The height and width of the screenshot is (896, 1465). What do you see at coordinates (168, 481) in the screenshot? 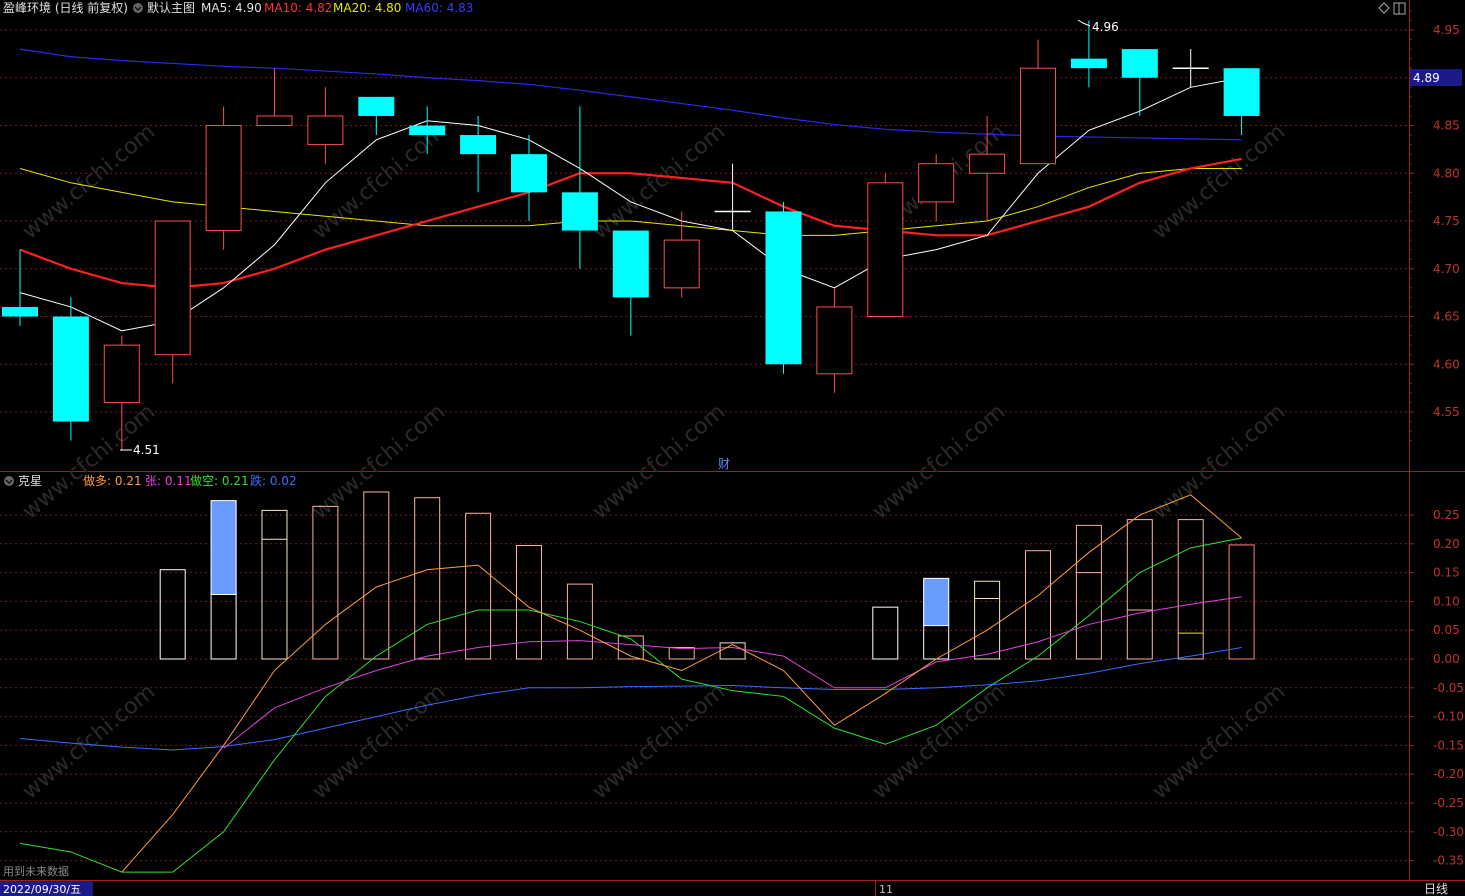
I see `zhang-label: 张: 0.11` at bounding box center [168, 481].